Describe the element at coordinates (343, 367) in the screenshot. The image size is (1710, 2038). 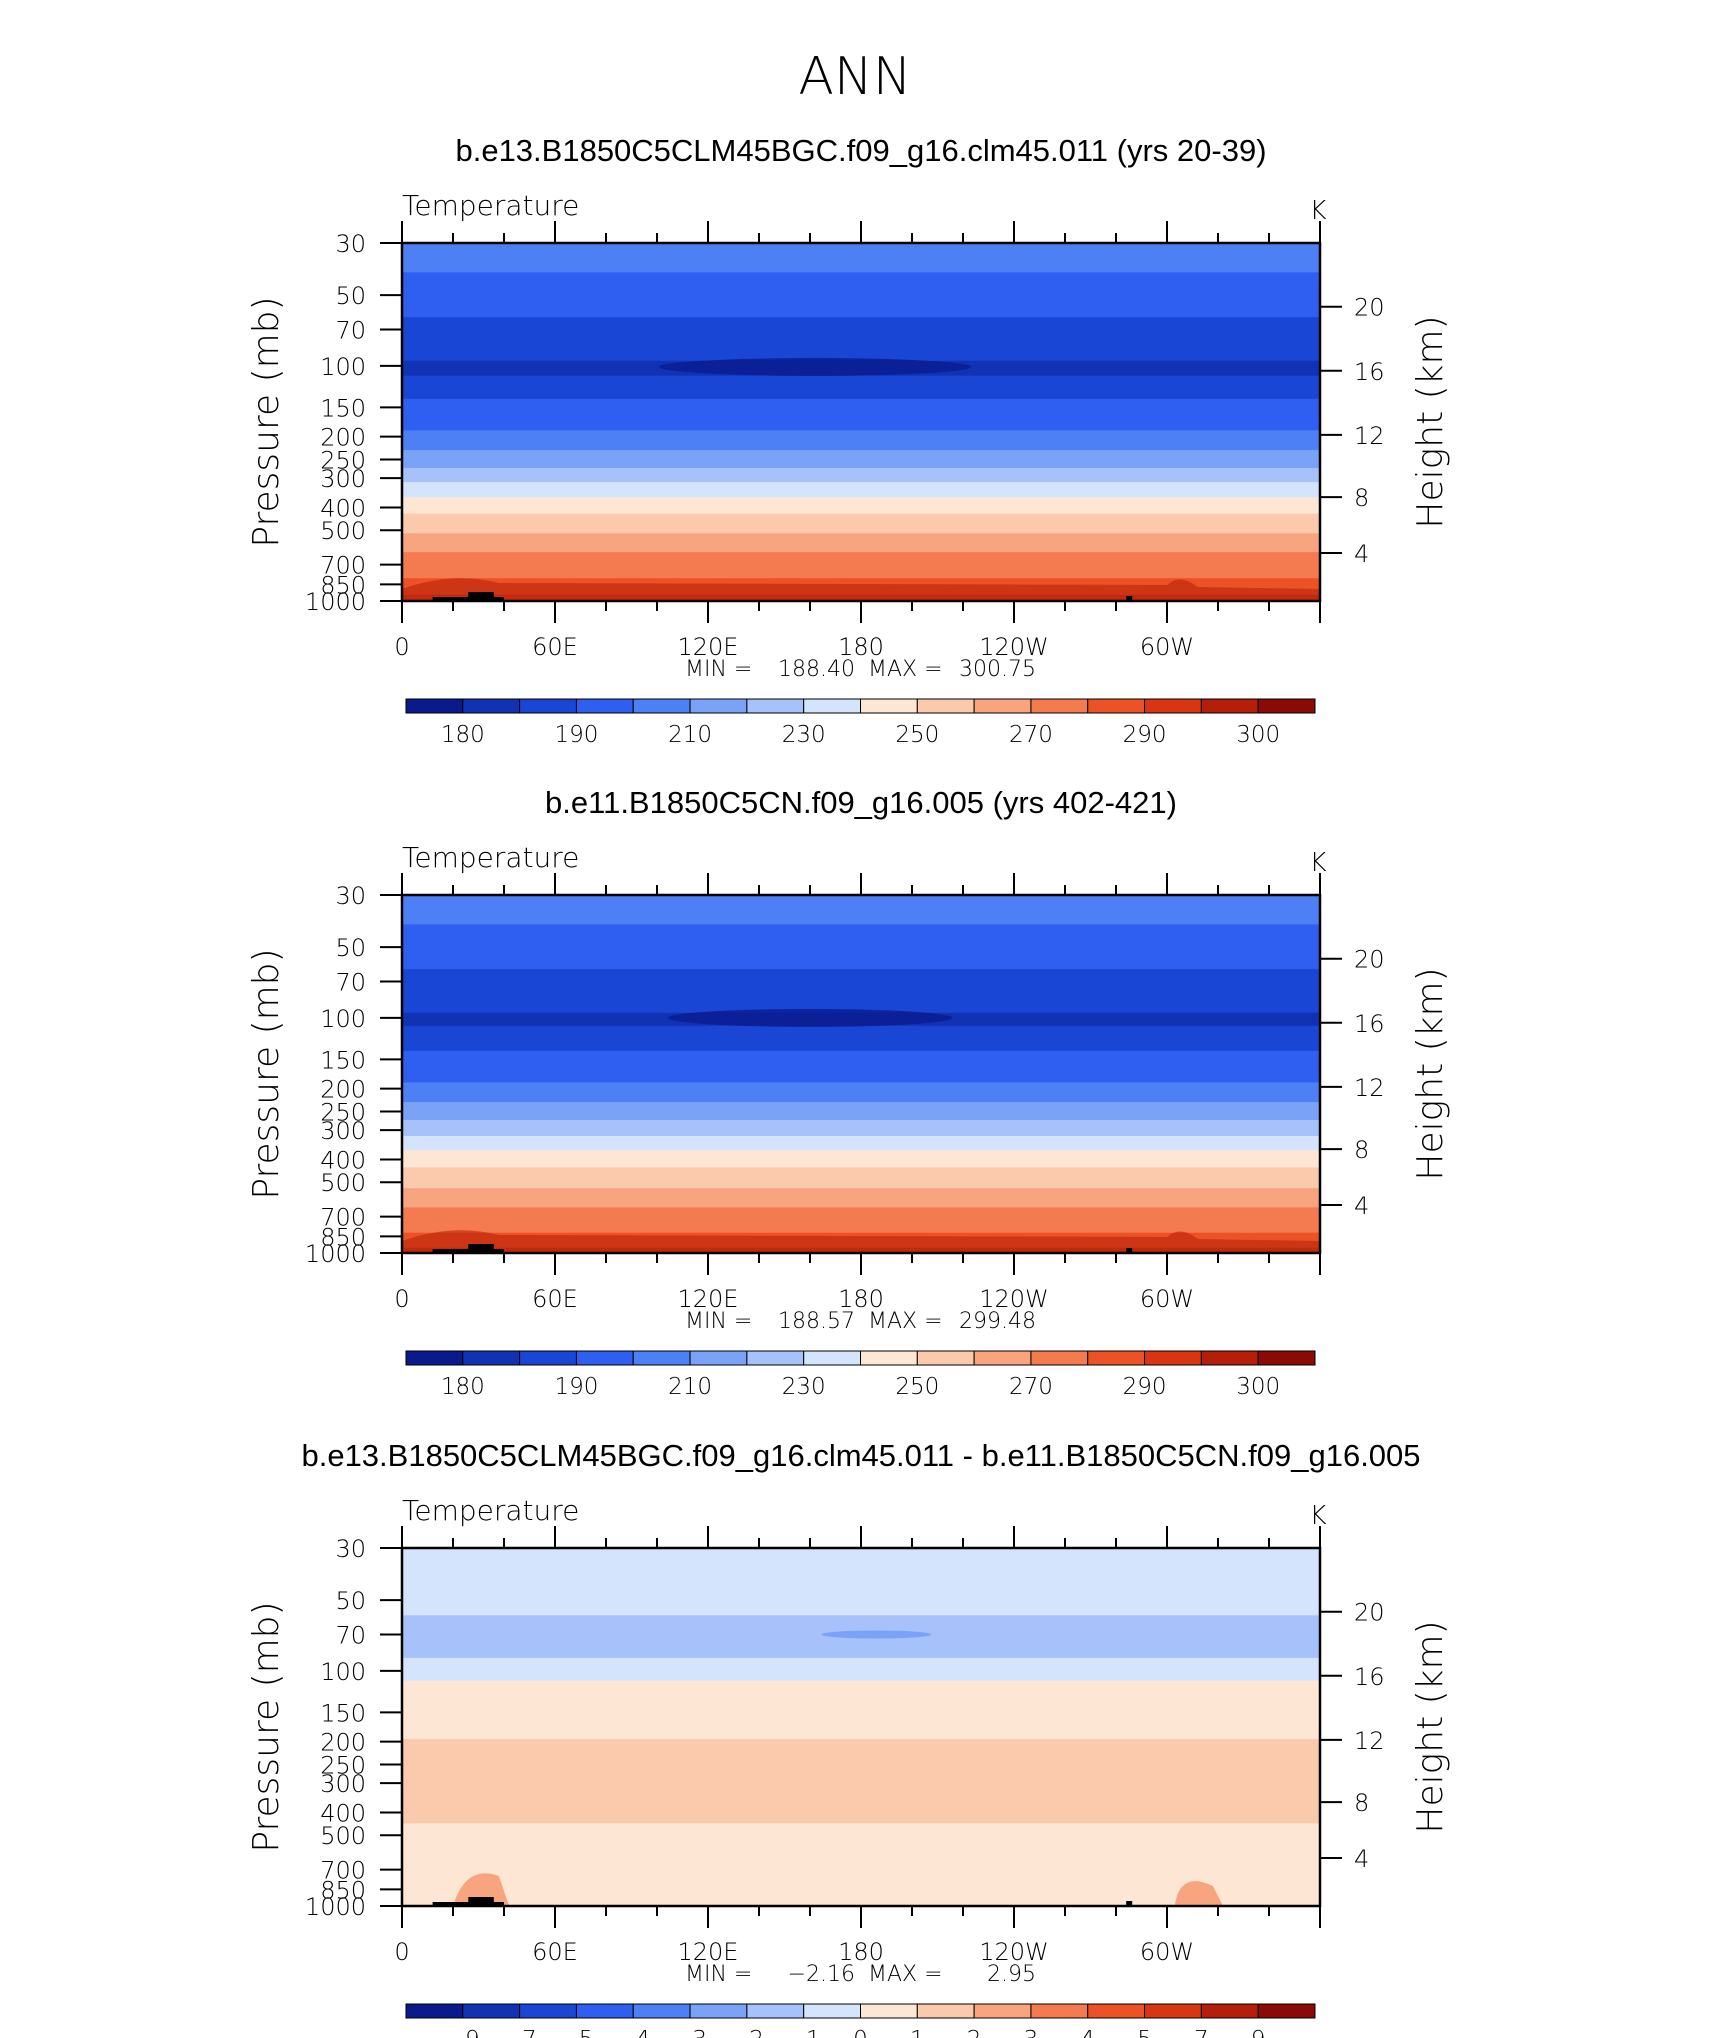
I see `y-tick-label: 100` at that location.